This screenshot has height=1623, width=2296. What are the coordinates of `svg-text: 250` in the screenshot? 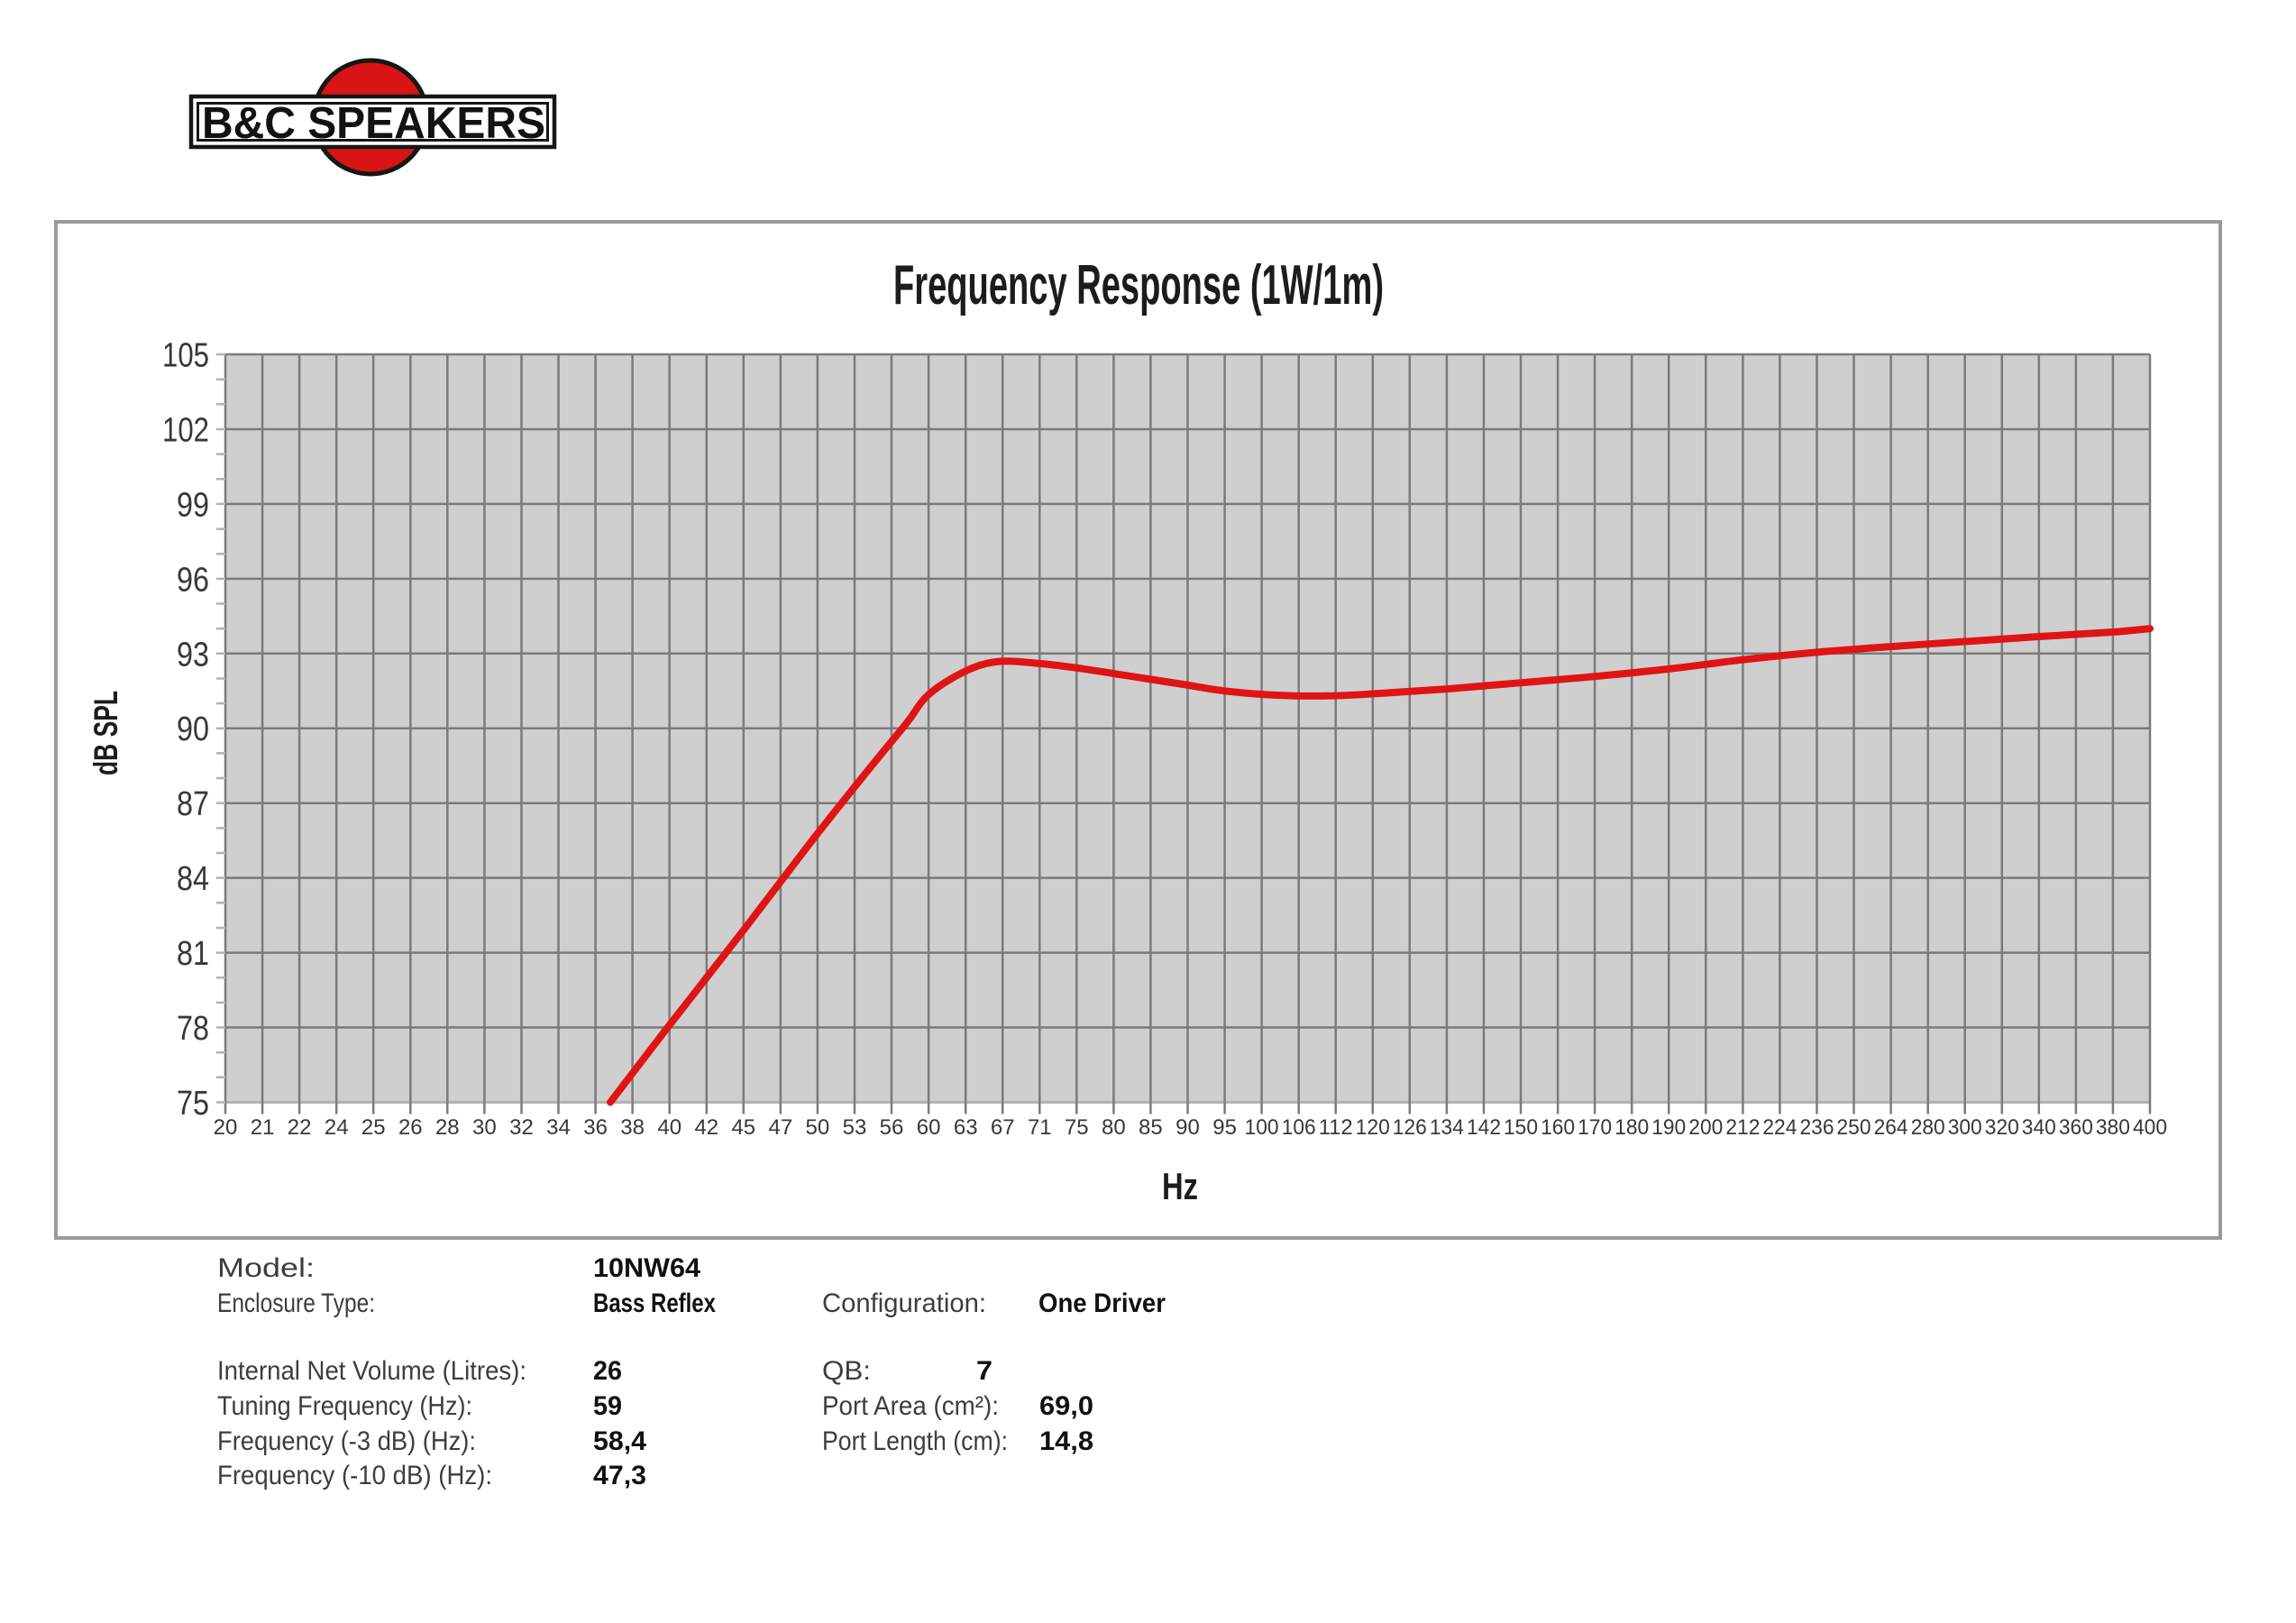 It's located at (1854, 1127).